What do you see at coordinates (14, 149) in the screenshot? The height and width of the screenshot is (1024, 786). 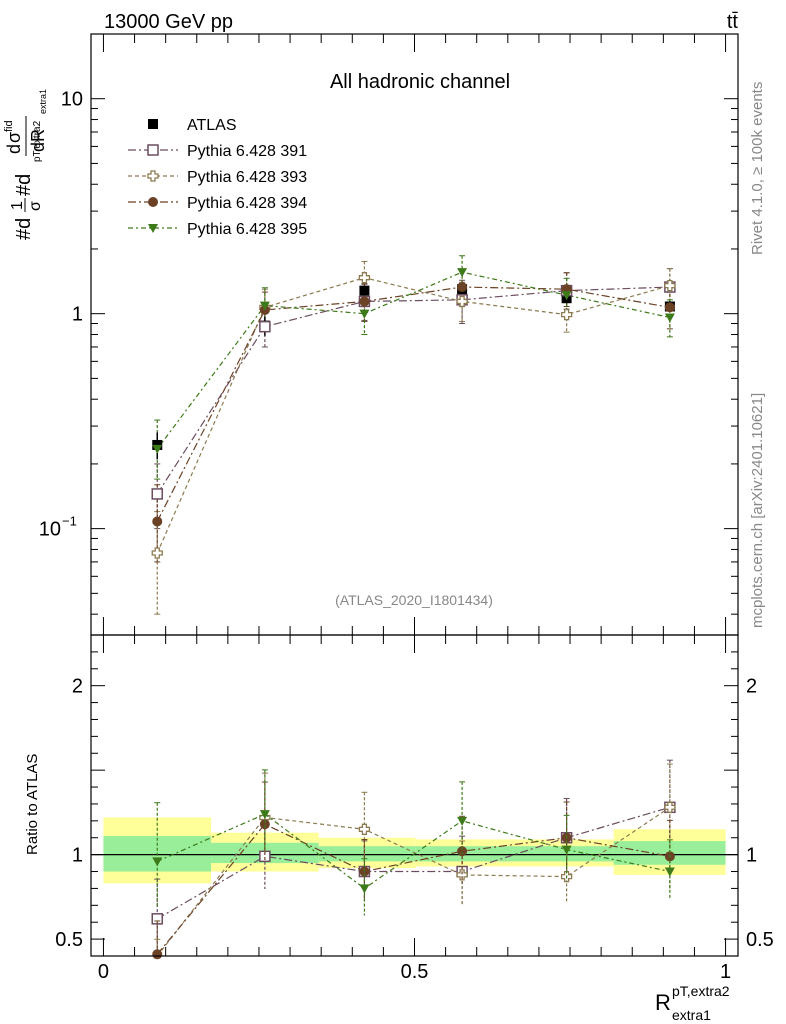 I see `svg-text: d` at bounding box center [14, 149].